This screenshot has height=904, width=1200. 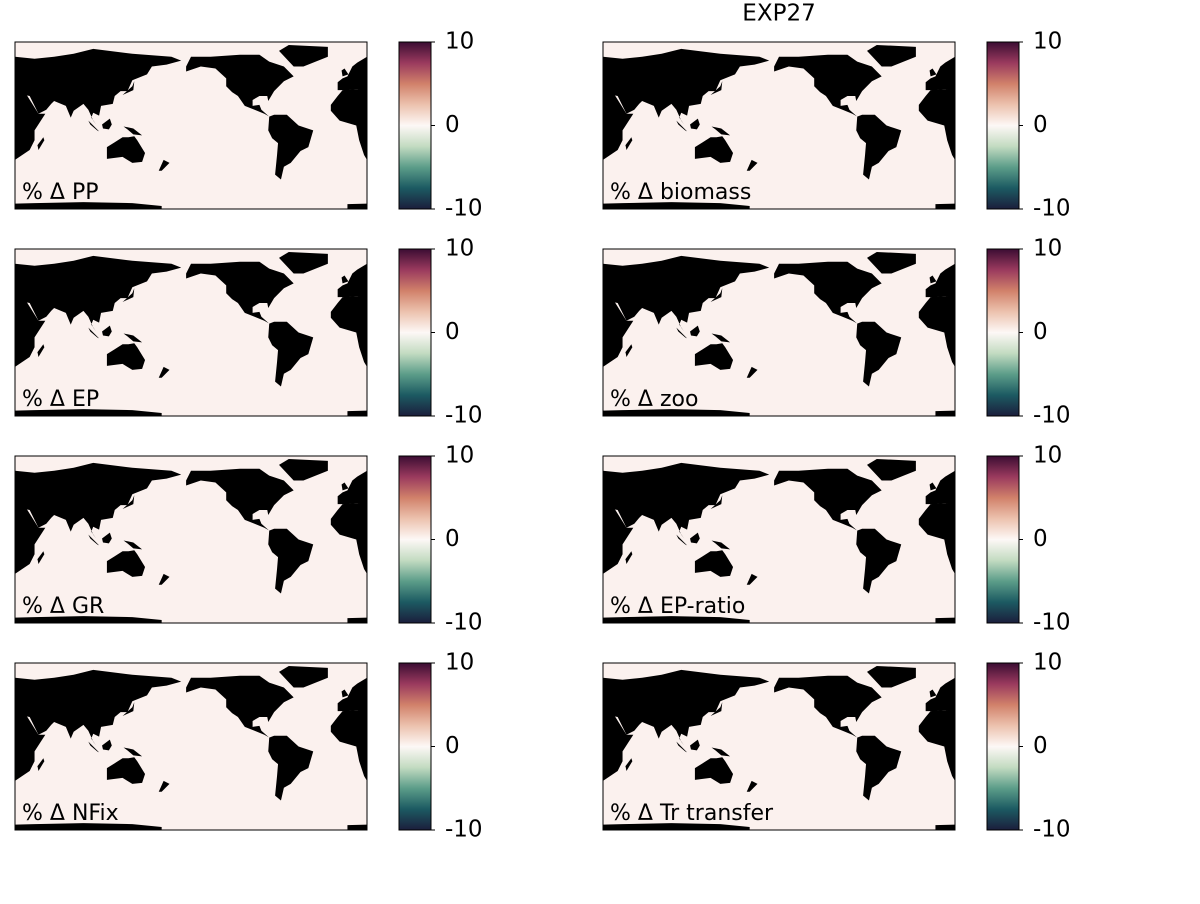 What do you see at coordinates (680, 192) in the screenshot?
I see `panel-label: % Δ biomass` at bounding box center [680, 192].